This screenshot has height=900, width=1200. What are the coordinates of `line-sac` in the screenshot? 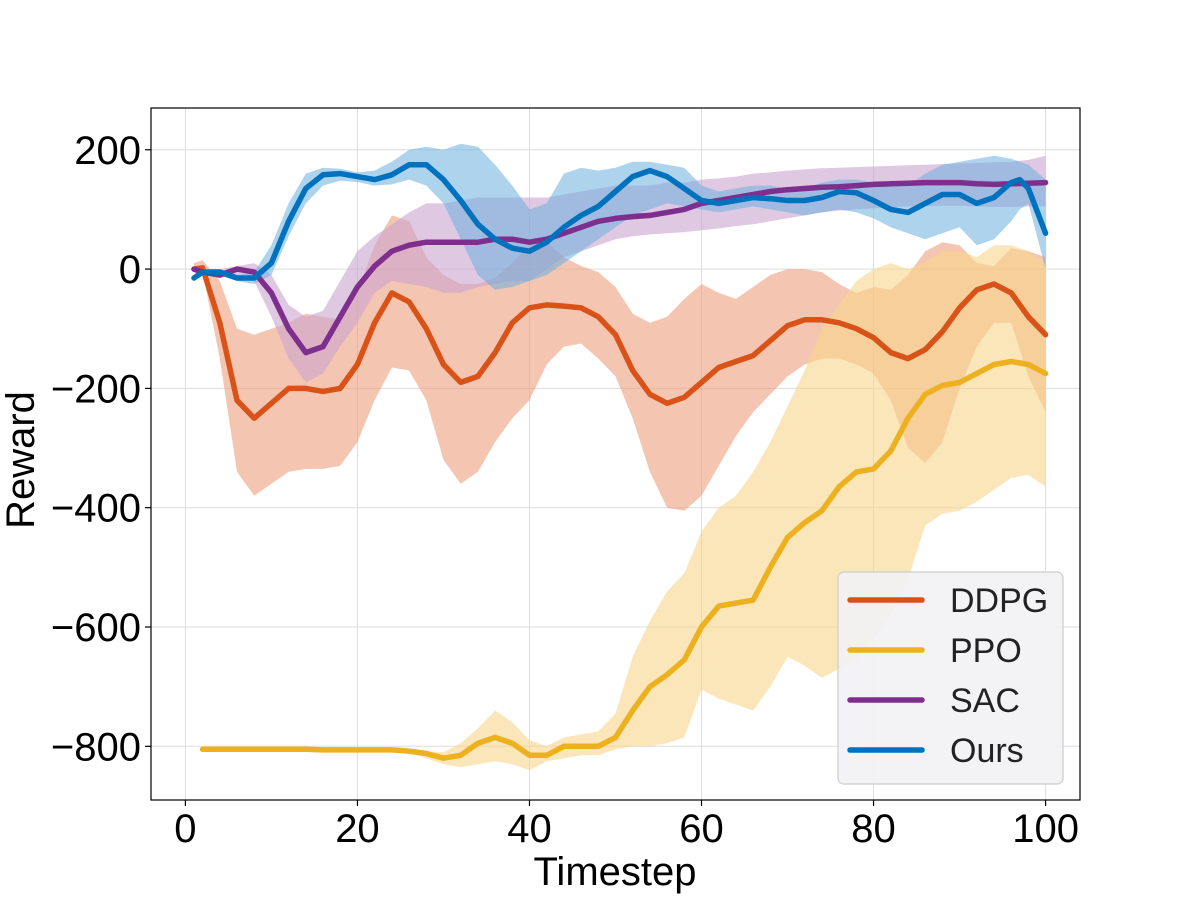 It's located at (620, 267).